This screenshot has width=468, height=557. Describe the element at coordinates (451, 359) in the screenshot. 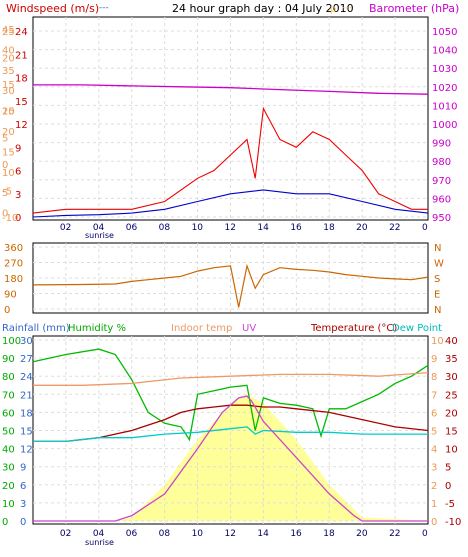

I see `temperature-tick-label: 35` at that location.